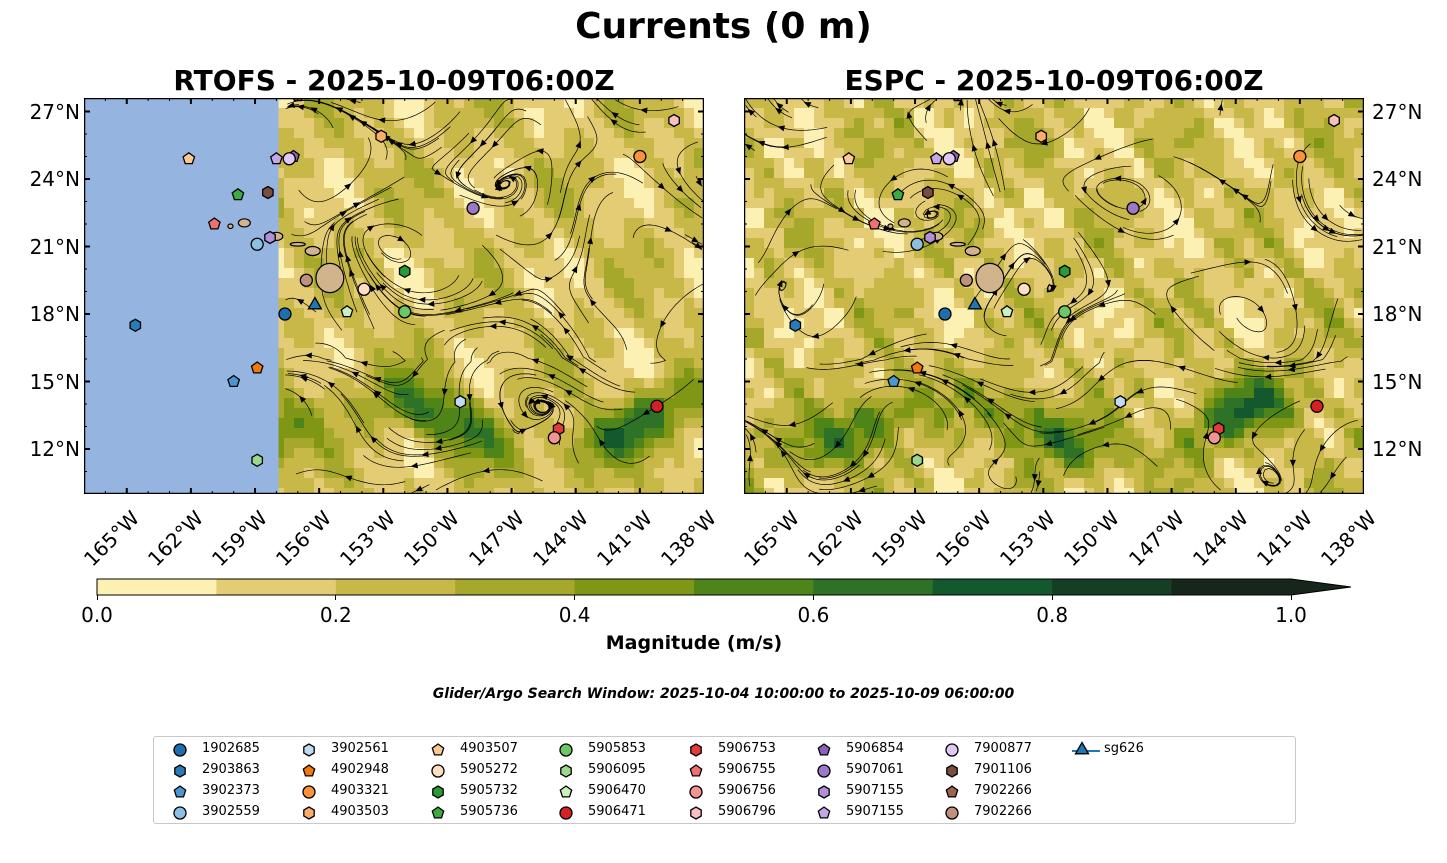  Describe the element at coordinates (904, 223) in the screenshot. I see `island-kauai` at that location.